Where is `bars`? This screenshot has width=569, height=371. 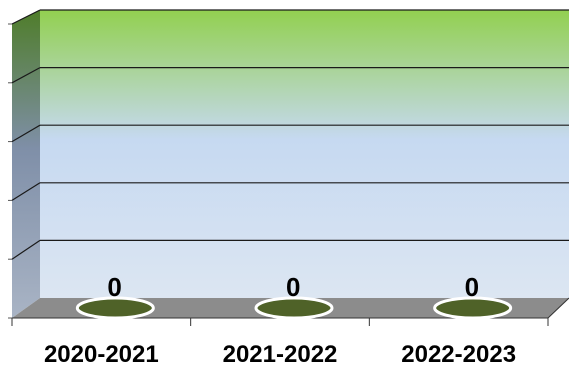
bars is located at coordinates (294, 308).